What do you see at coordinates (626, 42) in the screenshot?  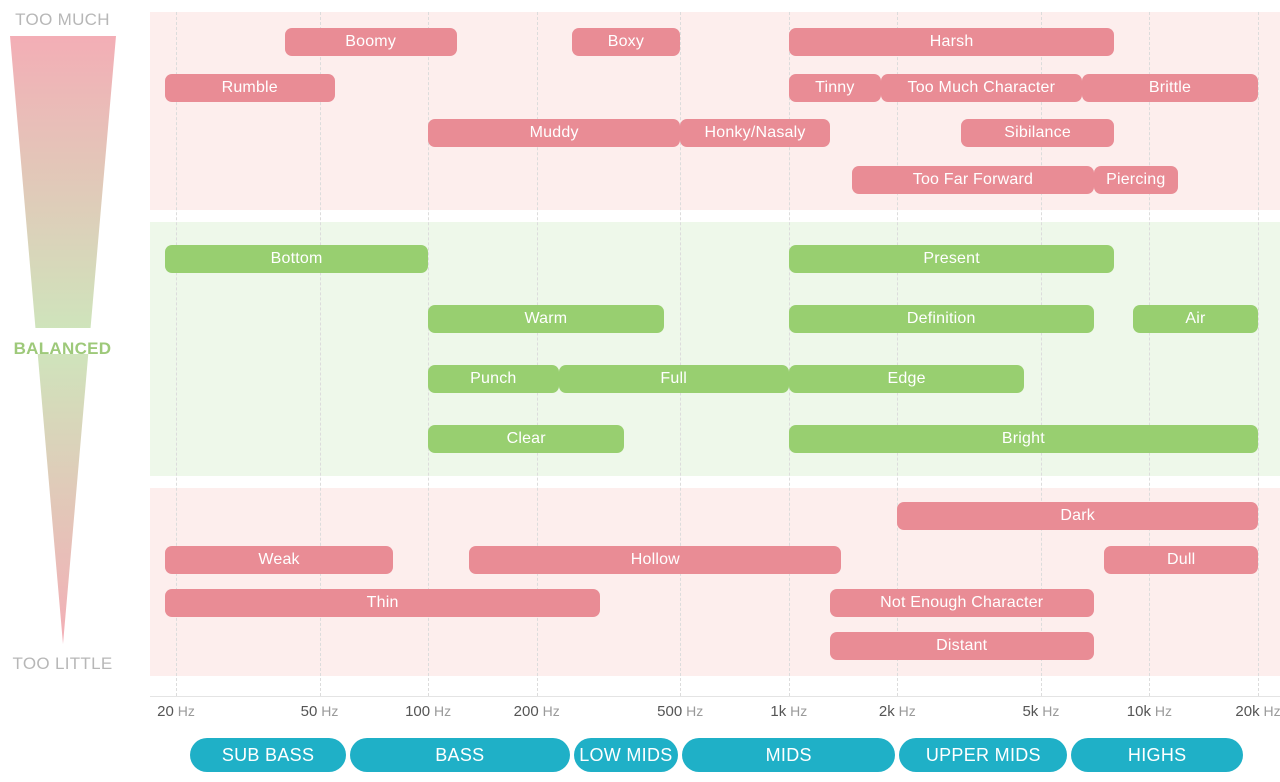 I see `term-boxy: Boxy` at bounding box center [626, 42].